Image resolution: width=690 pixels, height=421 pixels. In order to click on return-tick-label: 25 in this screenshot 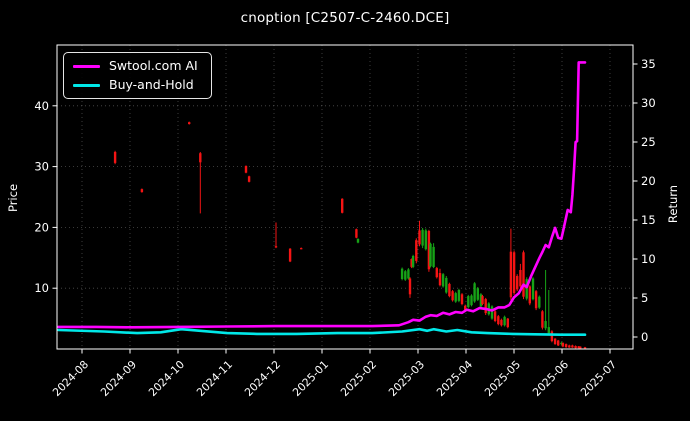, I will do `click(648, 142)`.